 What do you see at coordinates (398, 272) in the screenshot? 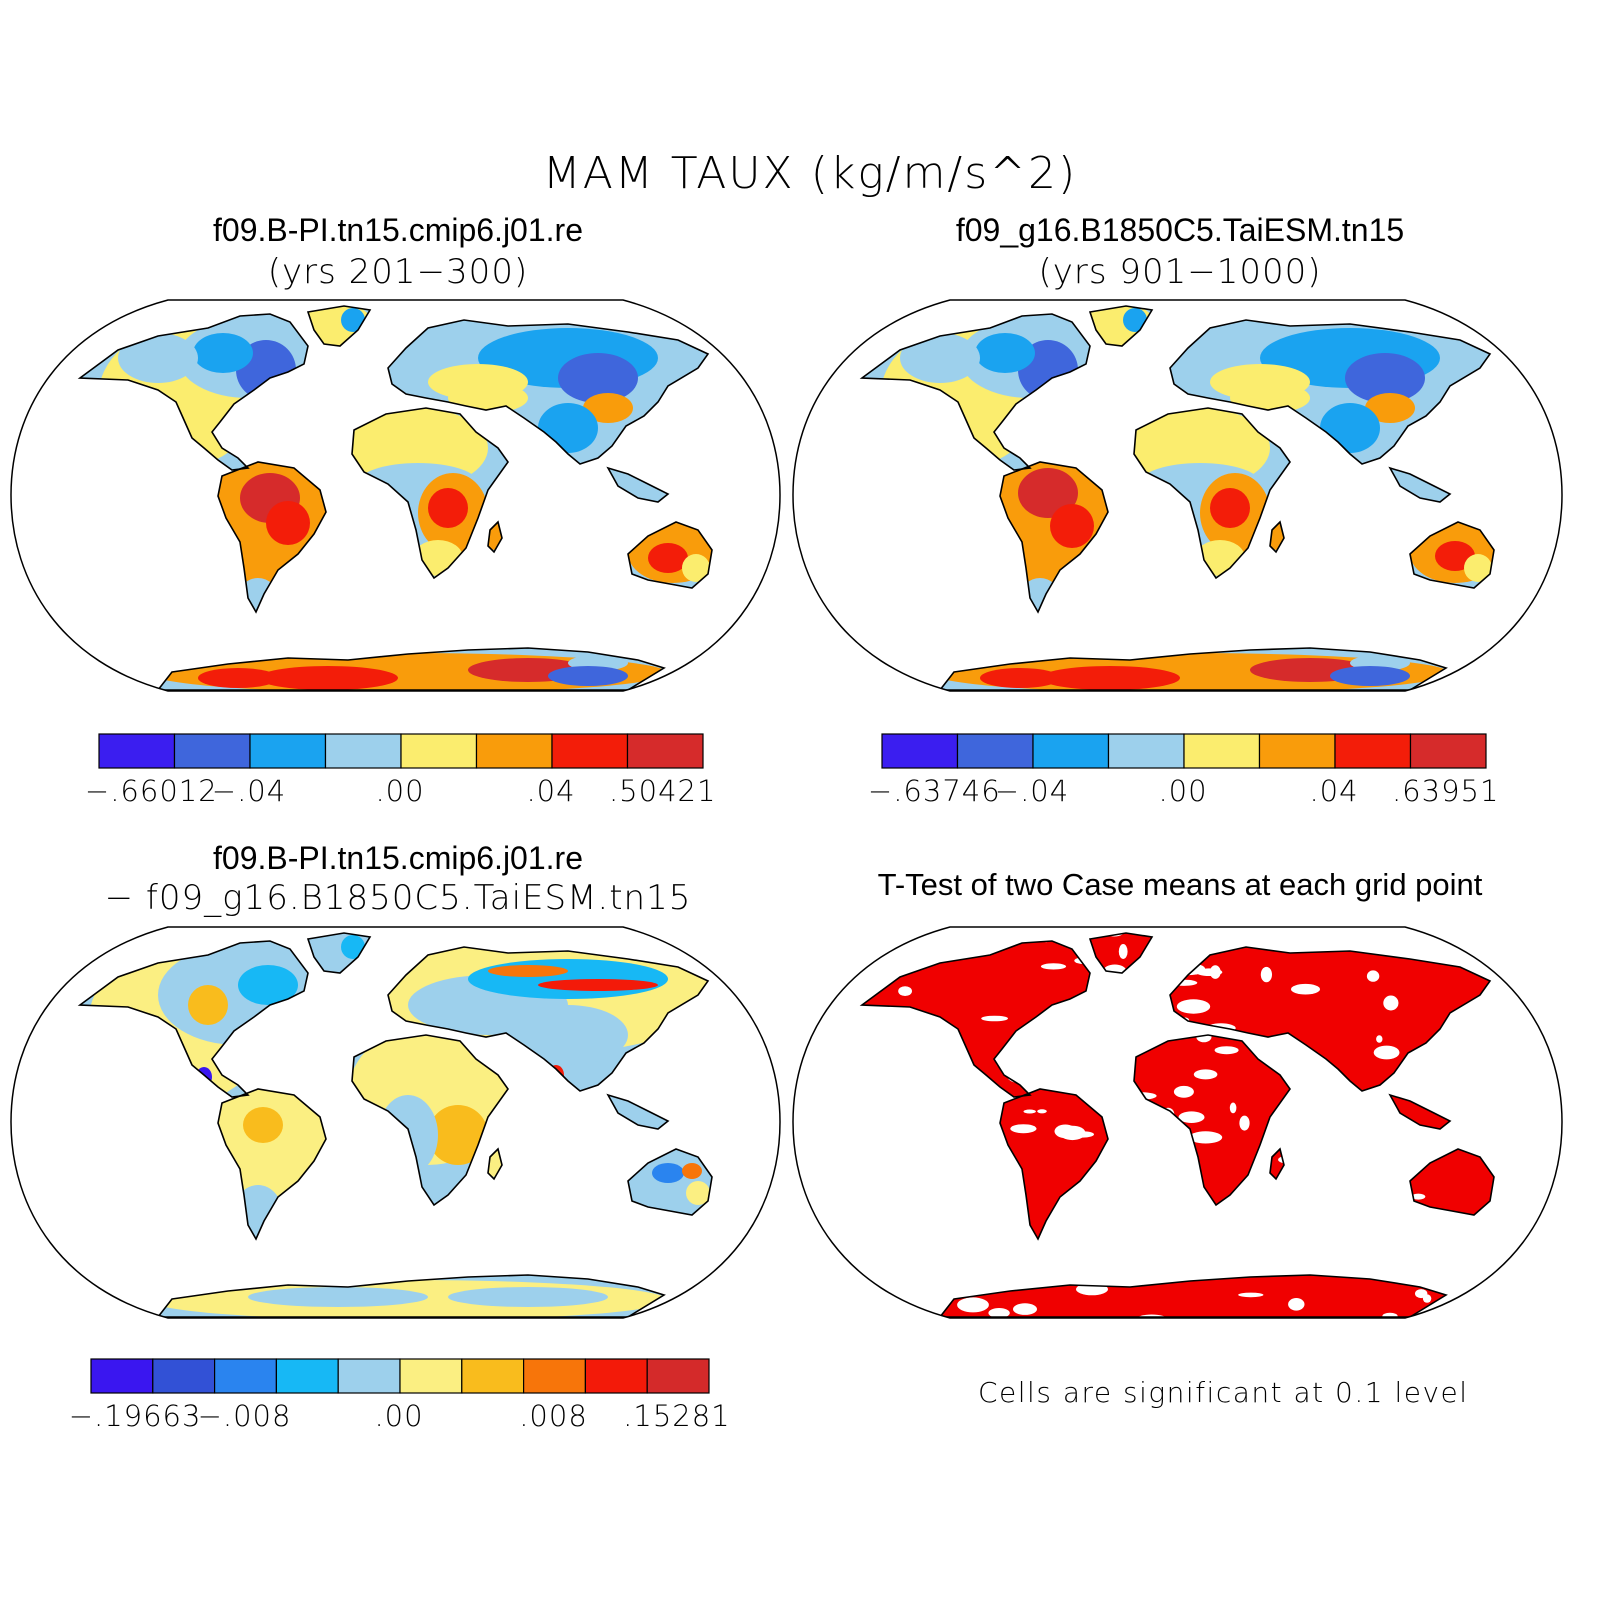
I see `panel-case1-subtitle: (yrs 201−300)` at bounding box center [398, 272].